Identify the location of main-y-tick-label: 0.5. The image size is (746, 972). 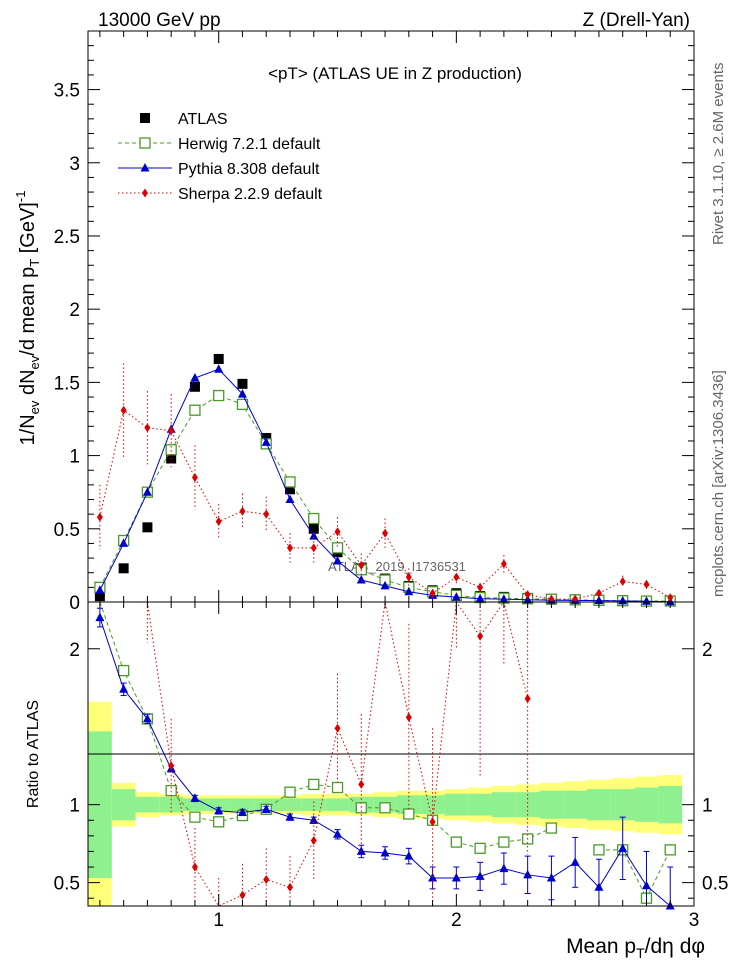
(67, 530).